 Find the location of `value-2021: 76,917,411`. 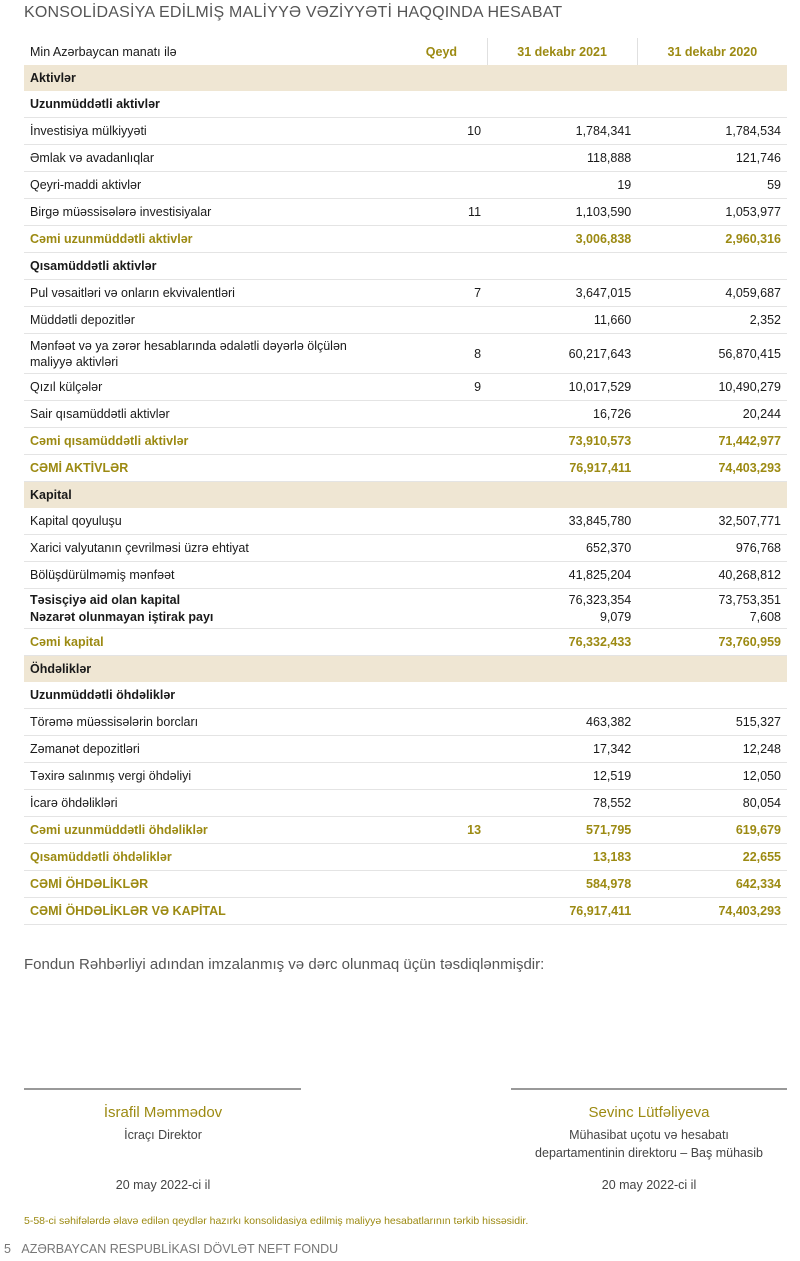

value-2021: 76,917,411 is located at coordinates (562, 468).